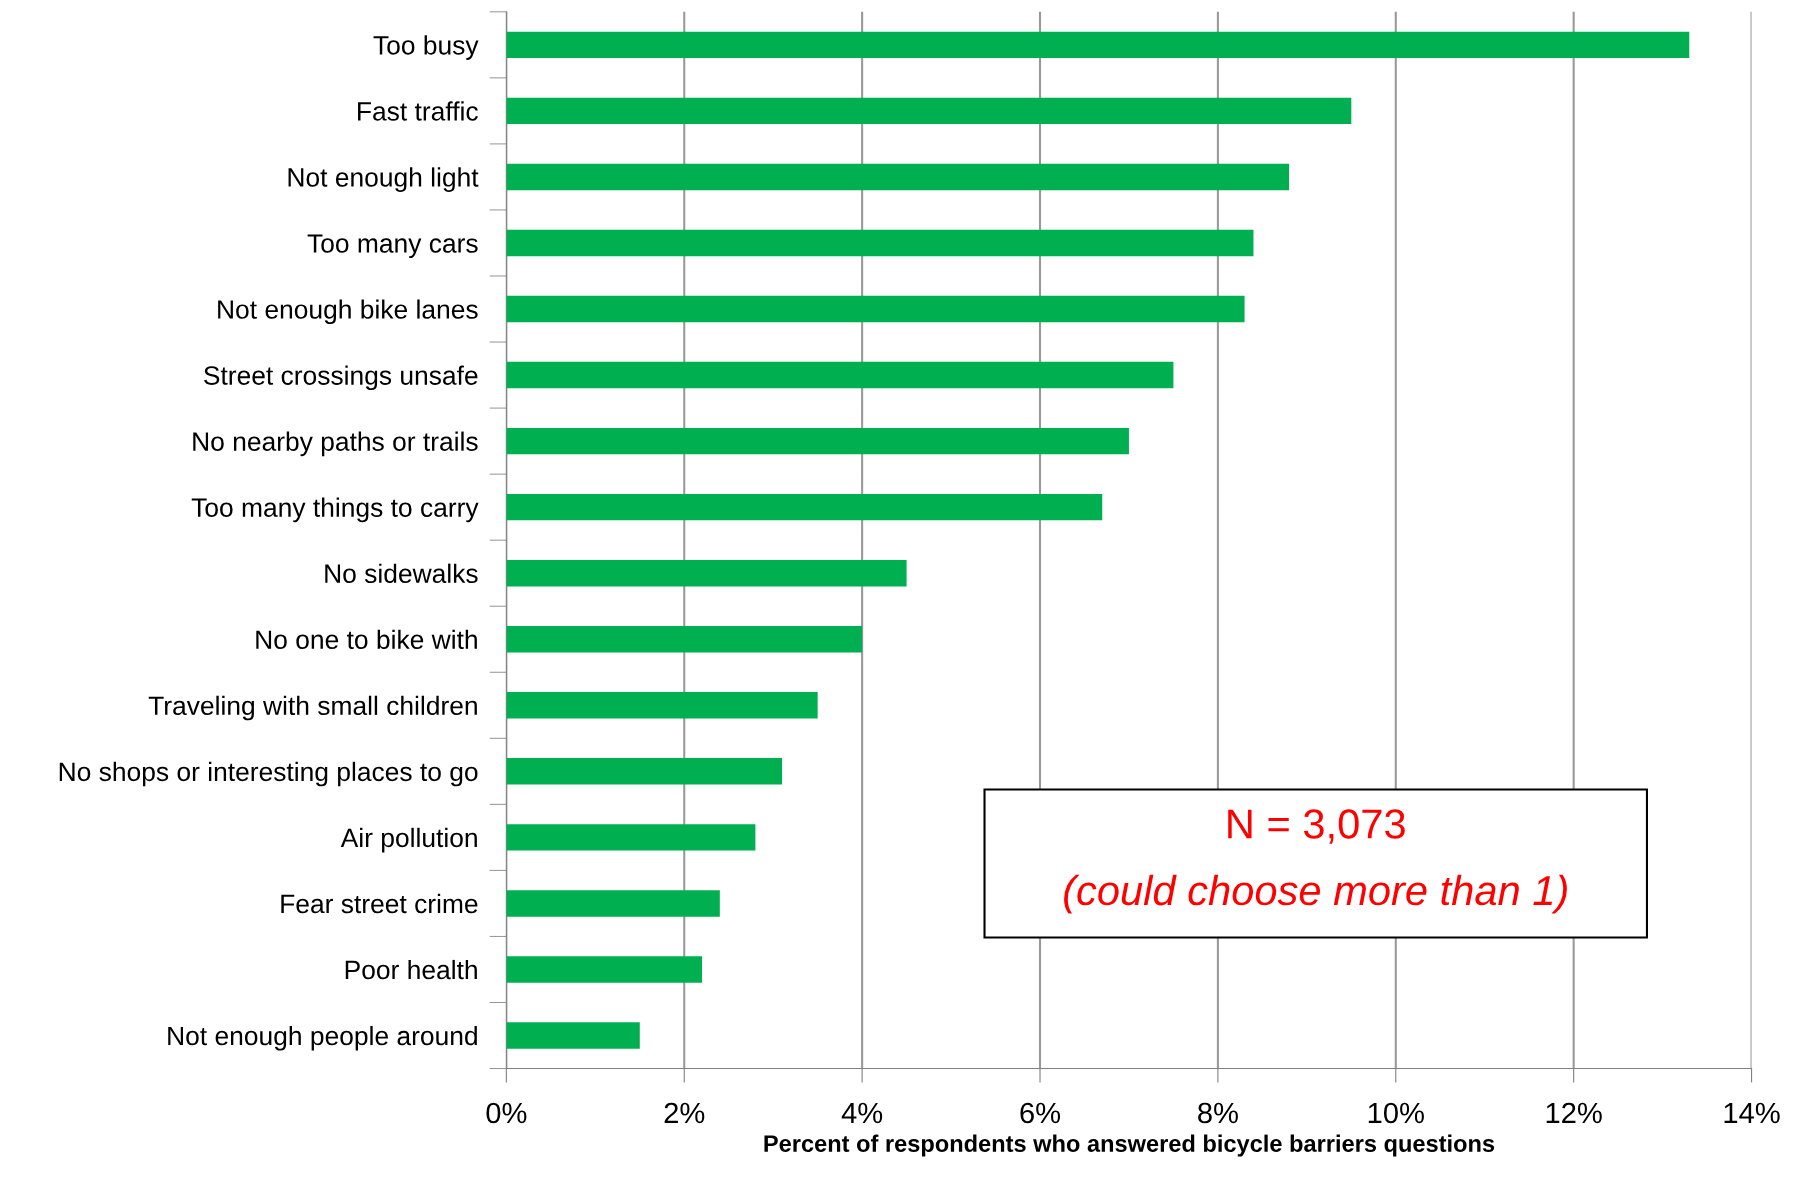 The image size is (1802, 1182). Describe the element at coordinates (1129, 1145) in the screenshot. I see `x-axis-title: Percent of respondents who answered bicycle barriers questions` at that location.